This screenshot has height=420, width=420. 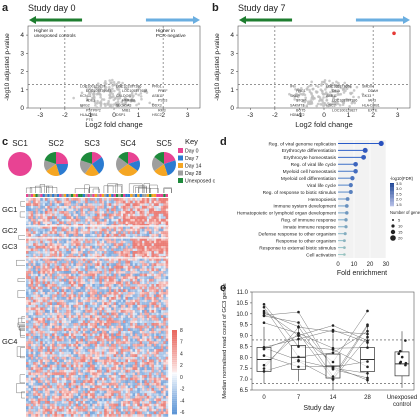 What do you see at coordinates (22, 72) in the screenshot?
I see `y-tick-label: 2` at bounding box center [22, 72].